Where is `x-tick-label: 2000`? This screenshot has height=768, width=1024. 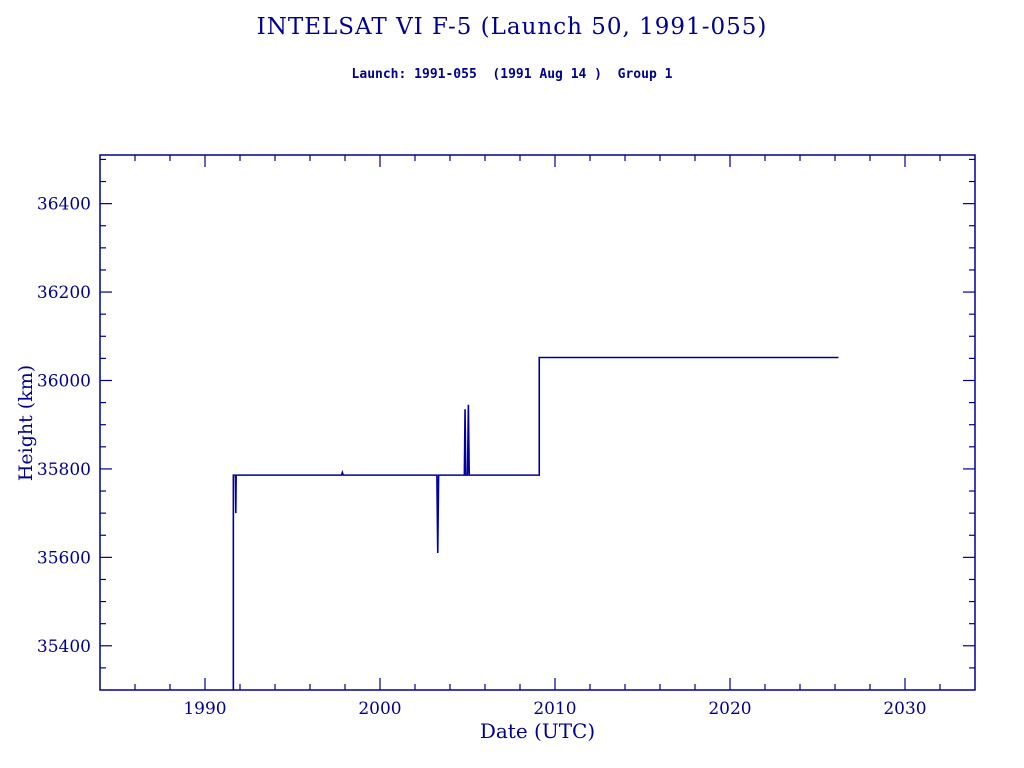
x-tick-label: 2000 is located at coordinates (379, 709).